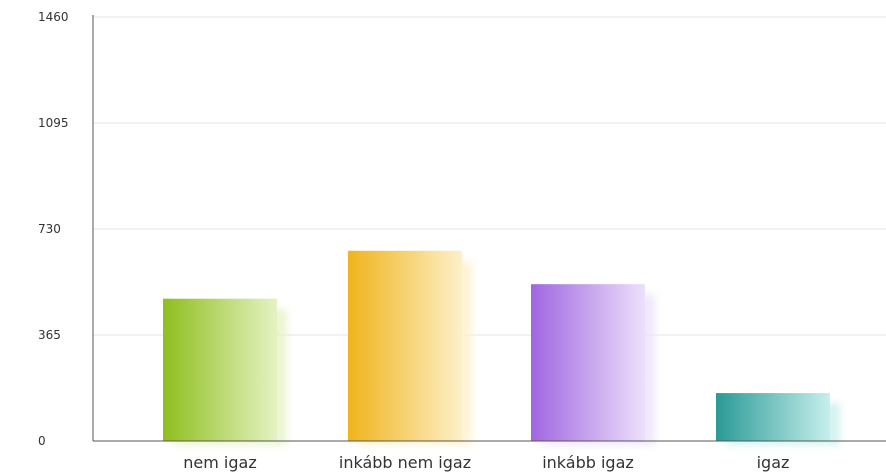 The height and width of the screenshot is (472, 886). Describe the element at coordinates (49, 229) in the screenshot. I see `y-tick-label: 730` at that location.